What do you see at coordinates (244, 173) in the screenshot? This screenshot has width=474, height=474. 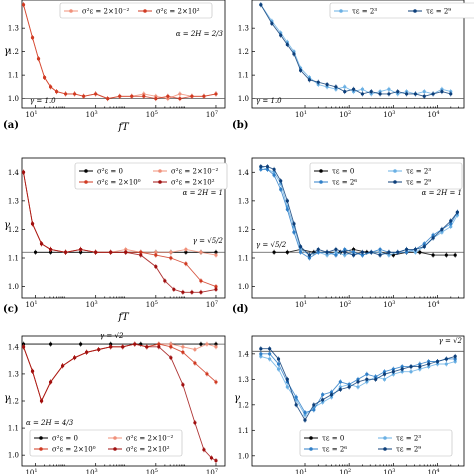 I see `y-tick-label: 1.4` at bounding box center [244, 173].